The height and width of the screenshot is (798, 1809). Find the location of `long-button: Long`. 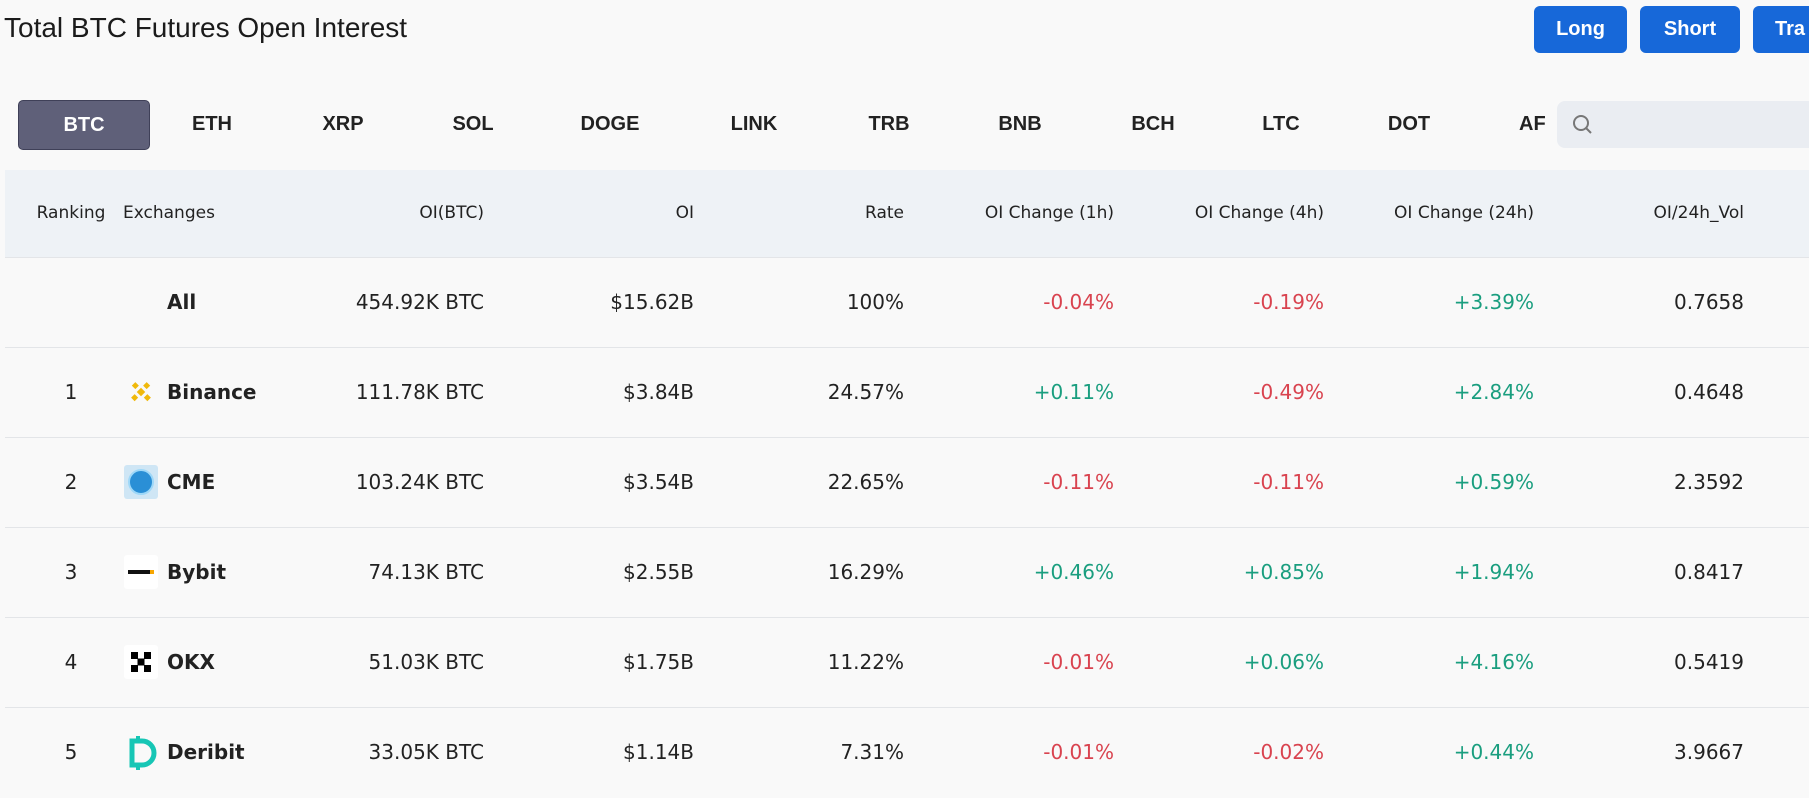

long-button: Long is located at coordinates (1580, 29).